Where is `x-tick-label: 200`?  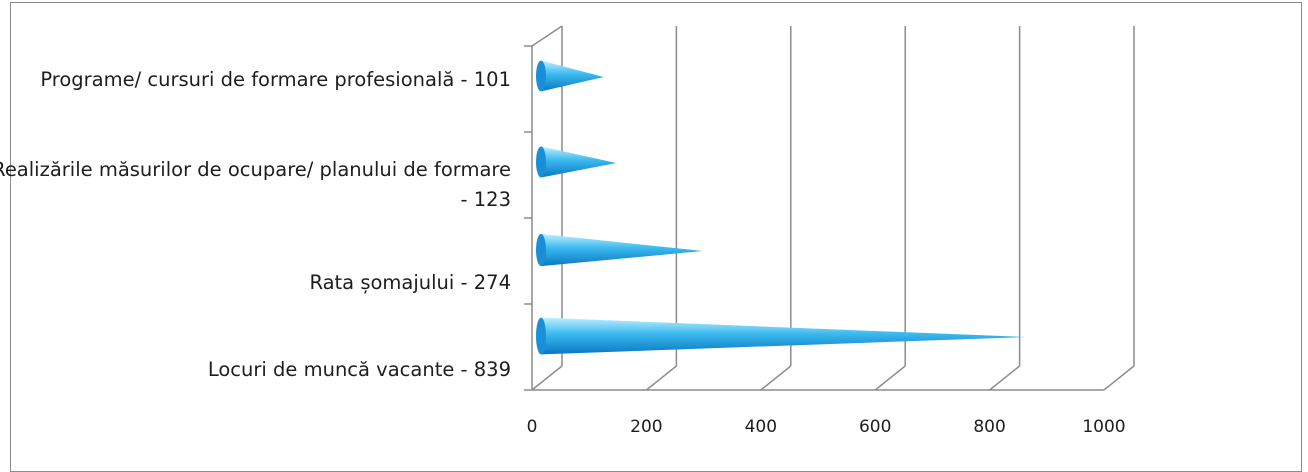 x-tick-label: 200 is located at coordinates (646, 427).